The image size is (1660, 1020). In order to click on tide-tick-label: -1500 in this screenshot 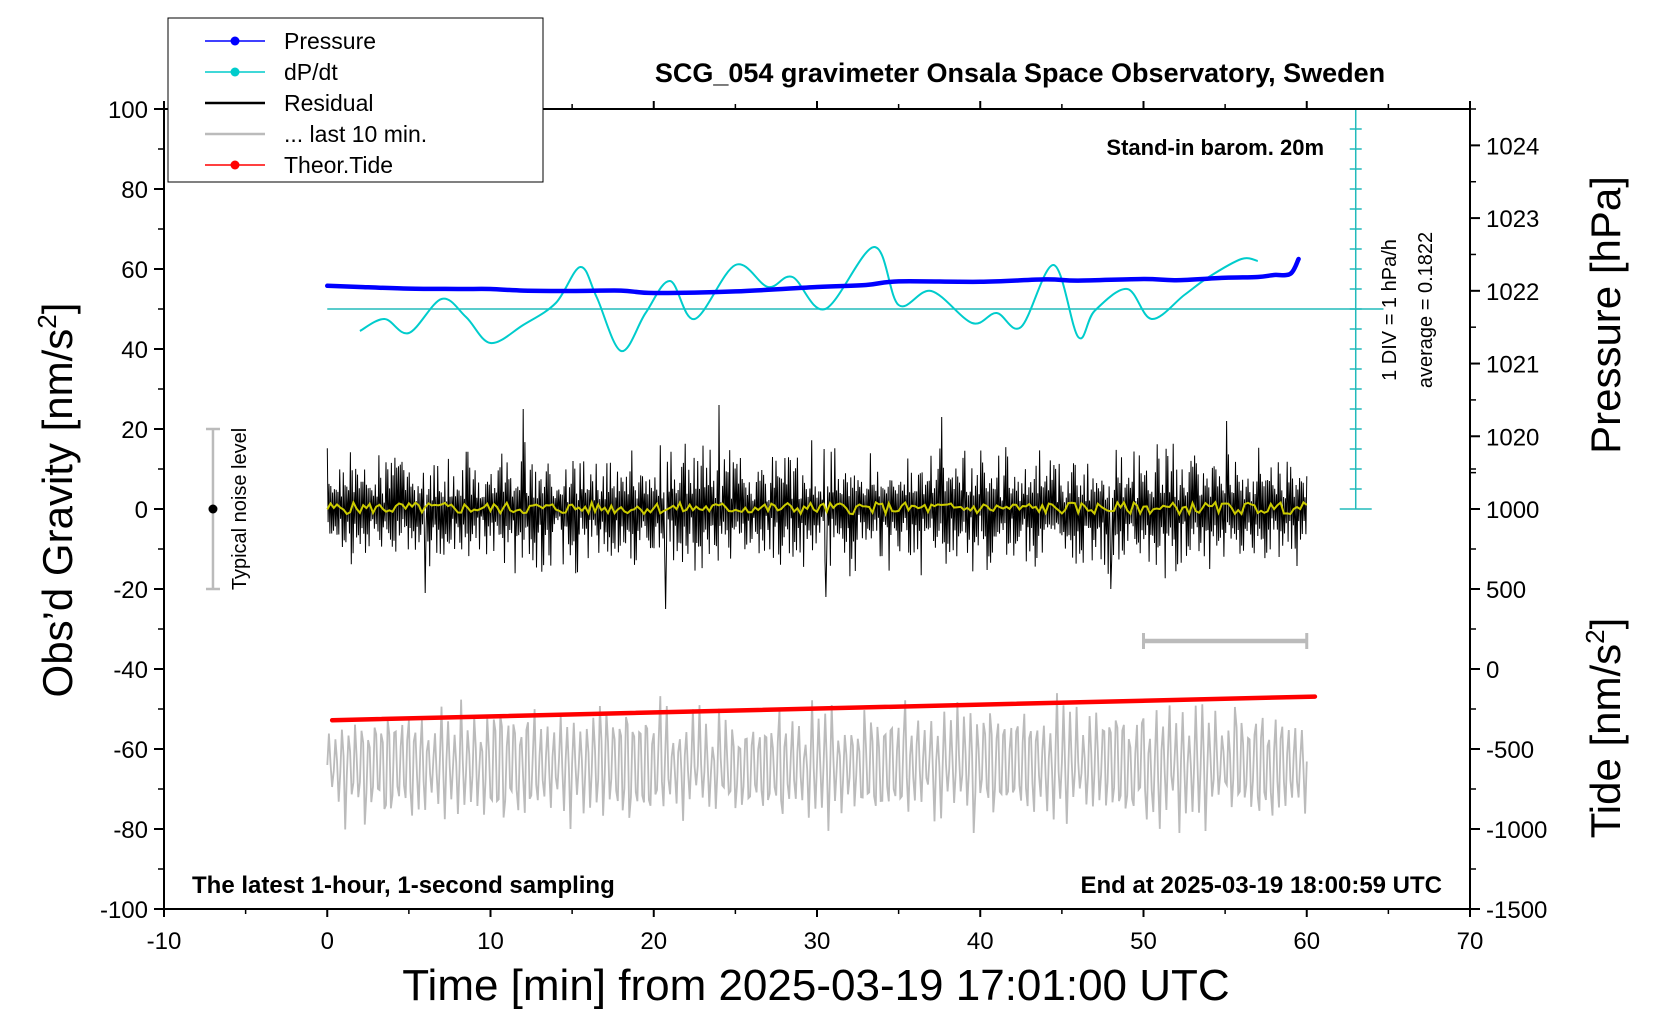, I will do `click(1516, 910)`.